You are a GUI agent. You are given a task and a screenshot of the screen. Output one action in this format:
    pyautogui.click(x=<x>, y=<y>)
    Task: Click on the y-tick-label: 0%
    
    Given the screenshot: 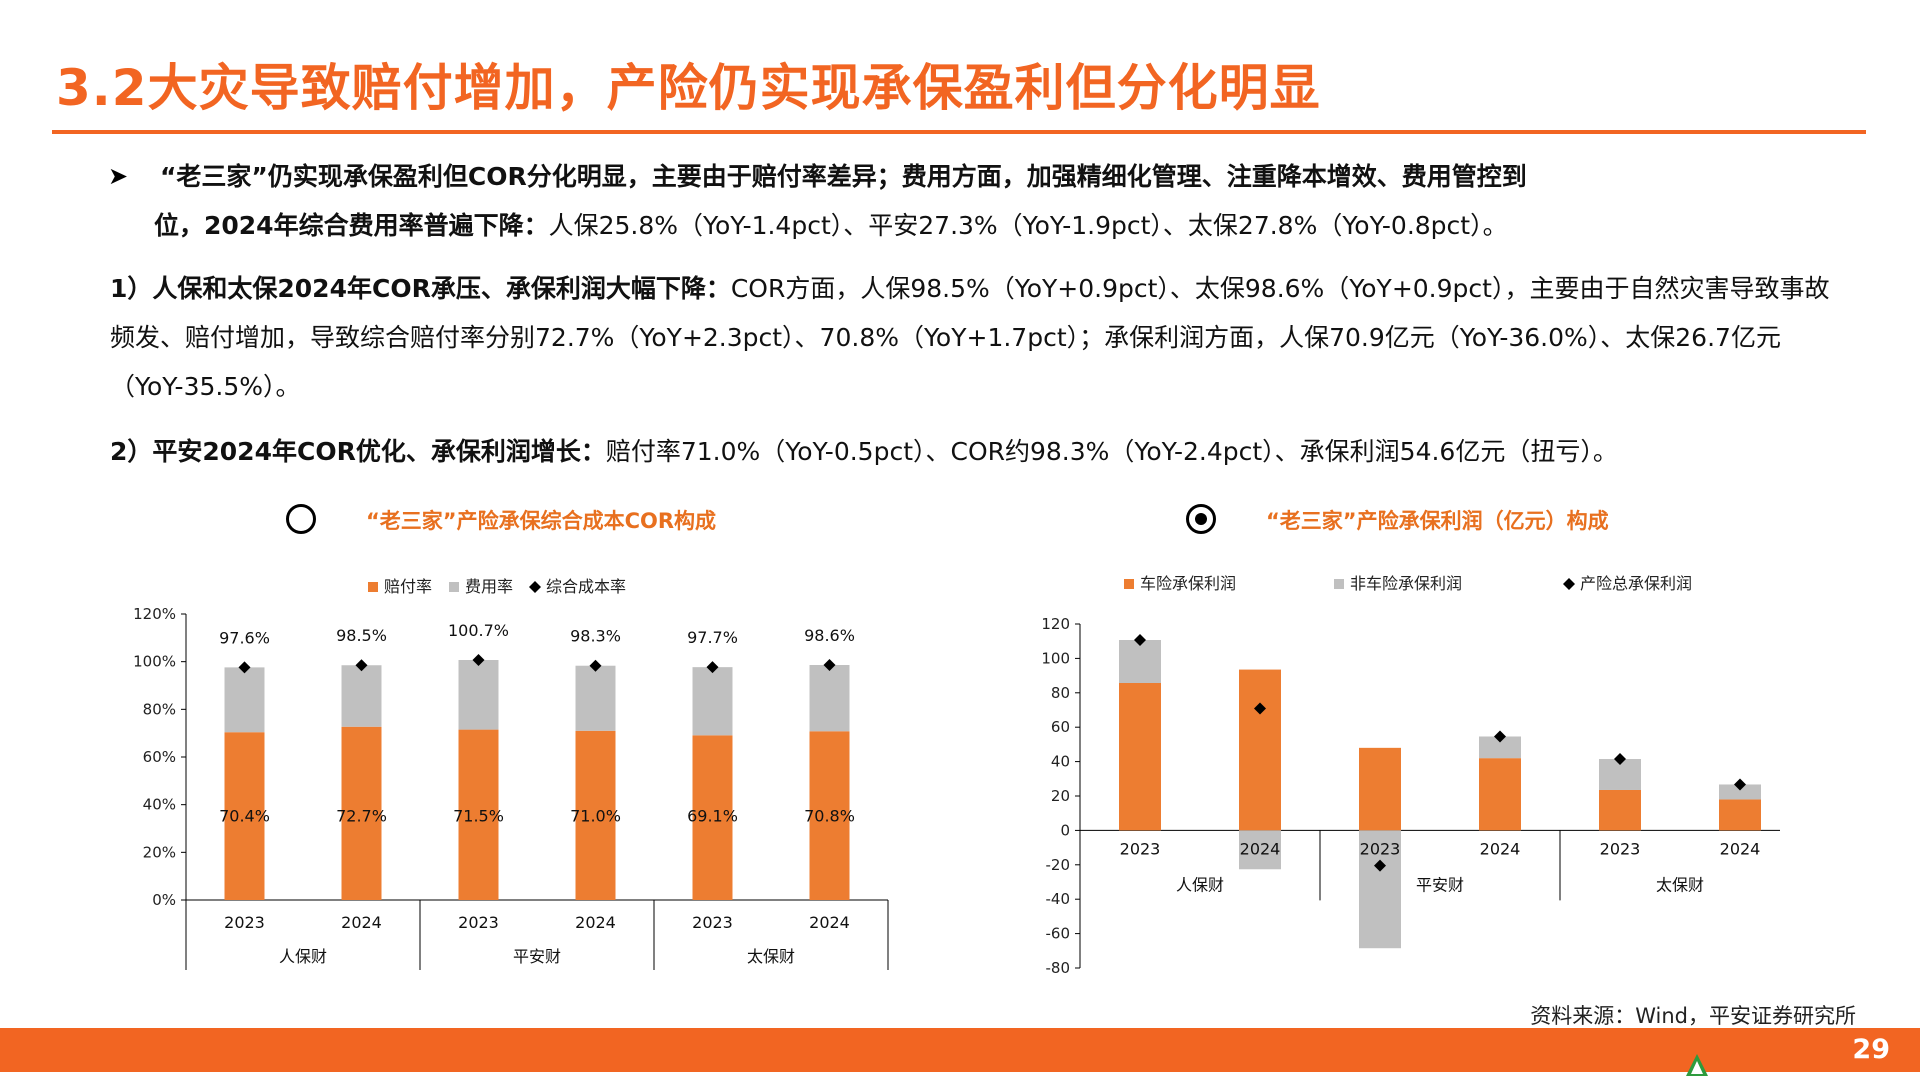 What is the action you would take?
    pyautogui.click(x=164, y=900)
    